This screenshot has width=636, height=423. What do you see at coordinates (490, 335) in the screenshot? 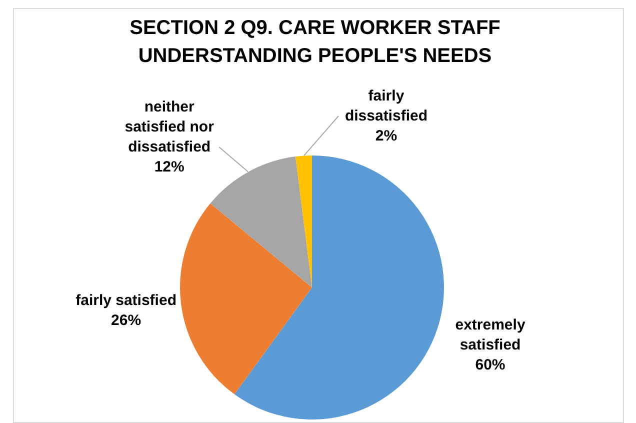
I see `slice-label: extremely satisfied` at bounding box center [490, 335].